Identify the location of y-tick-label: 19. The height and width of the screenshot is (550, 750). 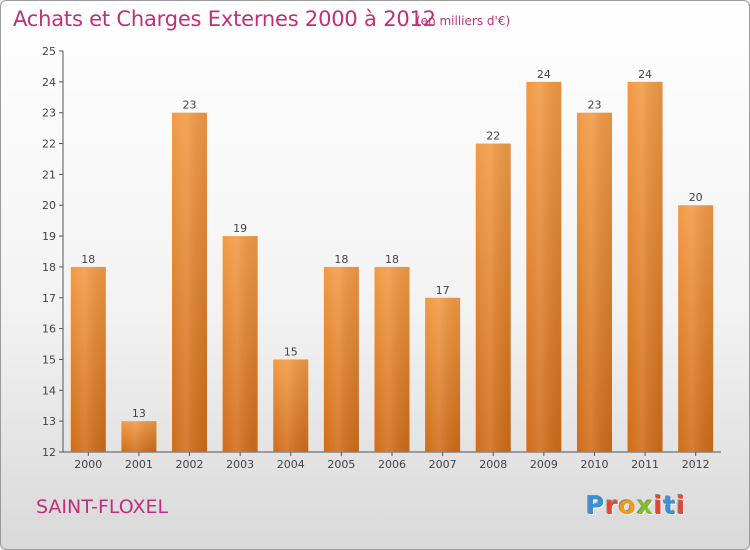
(49, 236).